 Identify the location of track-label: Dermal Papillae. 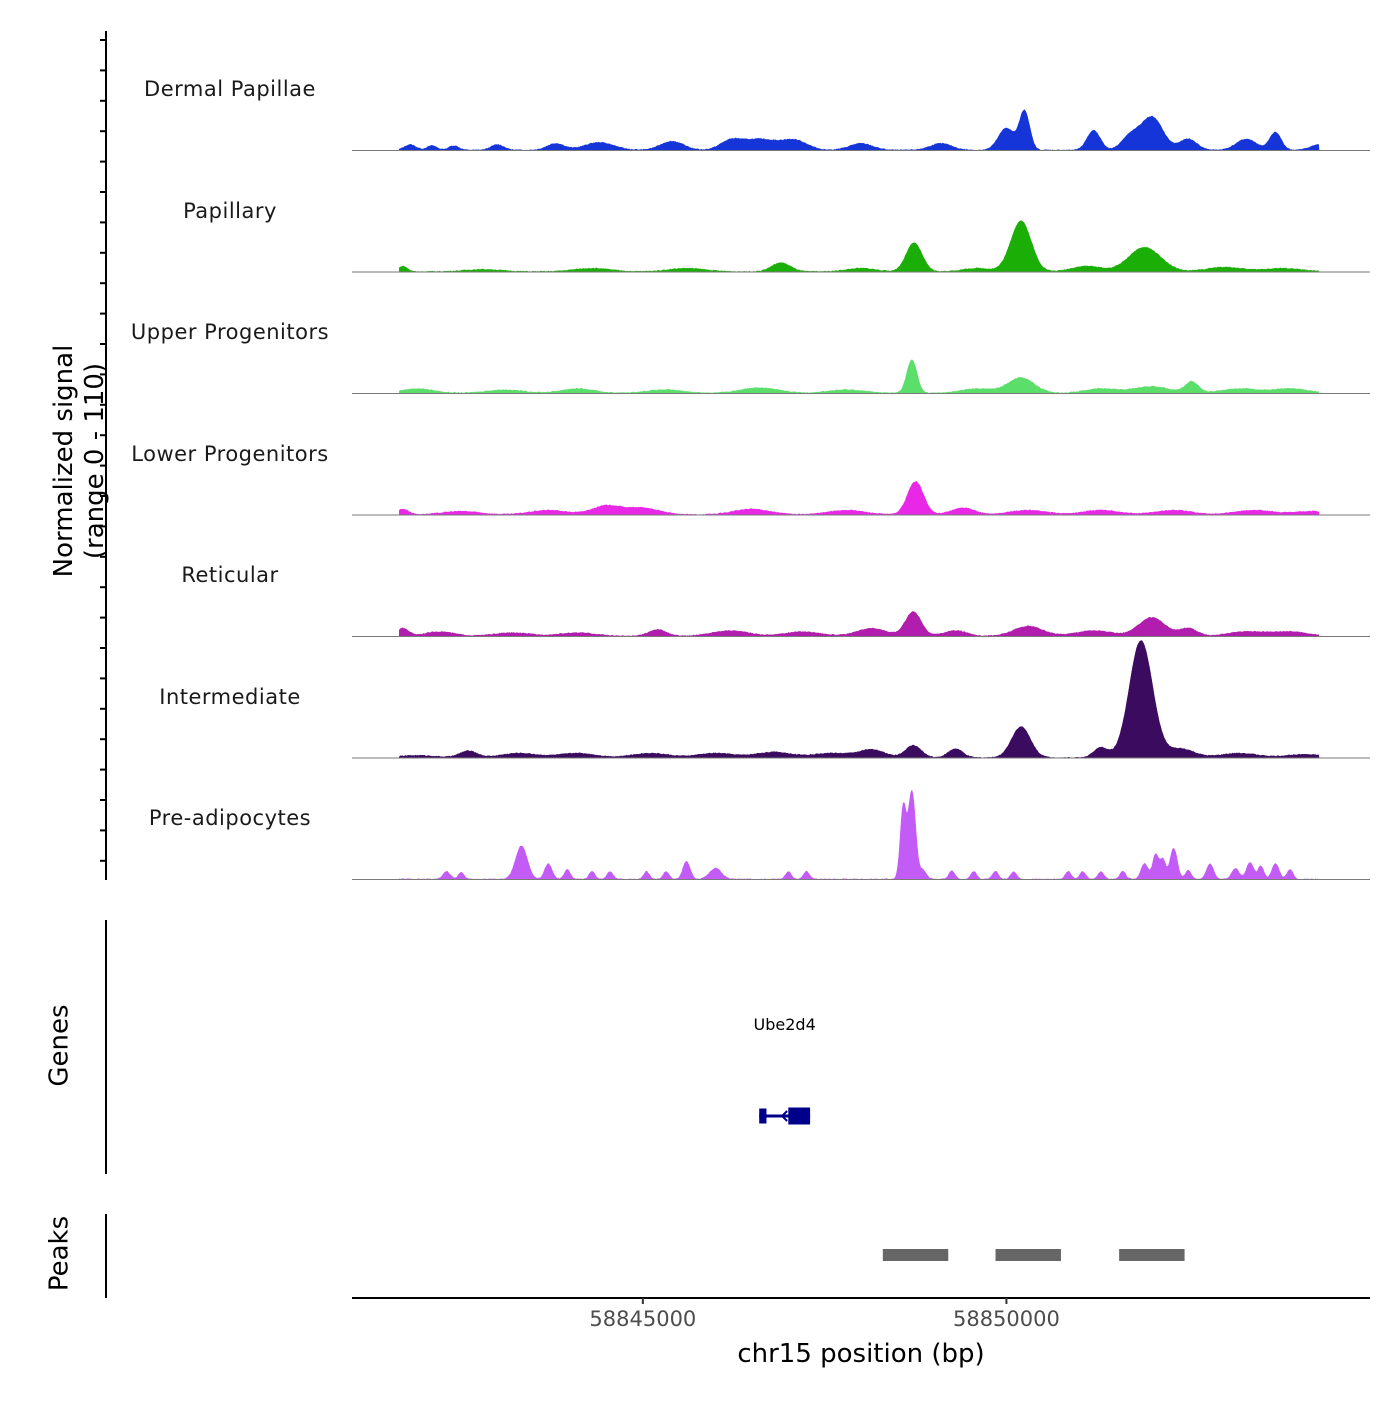
(230, 89).